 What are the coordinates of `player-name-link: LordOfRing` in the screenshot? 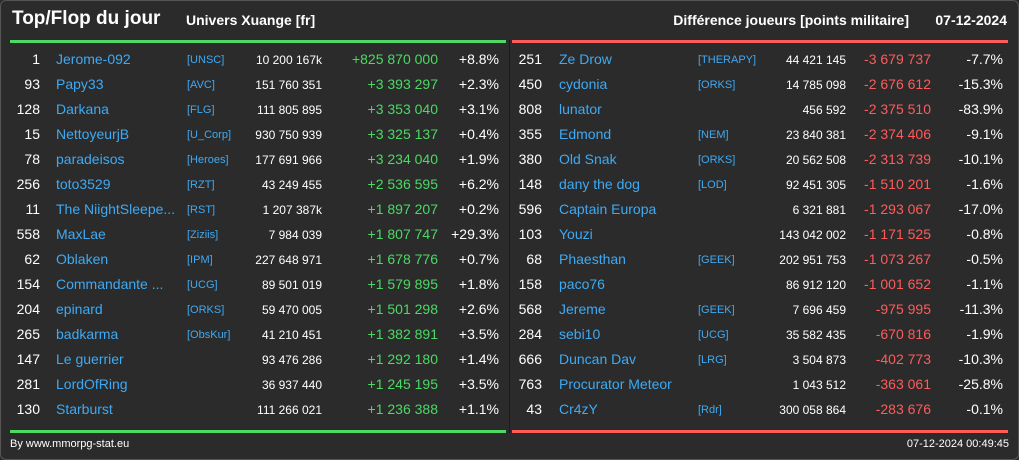 It's located at (92, 384).